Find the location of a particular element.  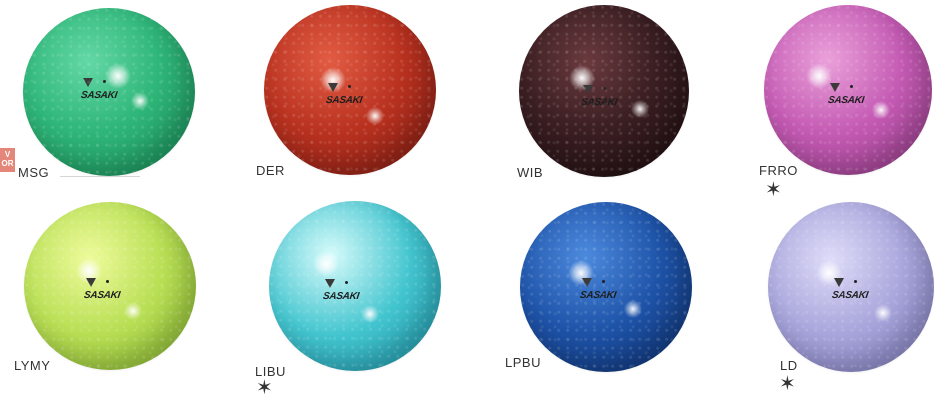

ball-label-der: DER is located at coordinates (270, 170).